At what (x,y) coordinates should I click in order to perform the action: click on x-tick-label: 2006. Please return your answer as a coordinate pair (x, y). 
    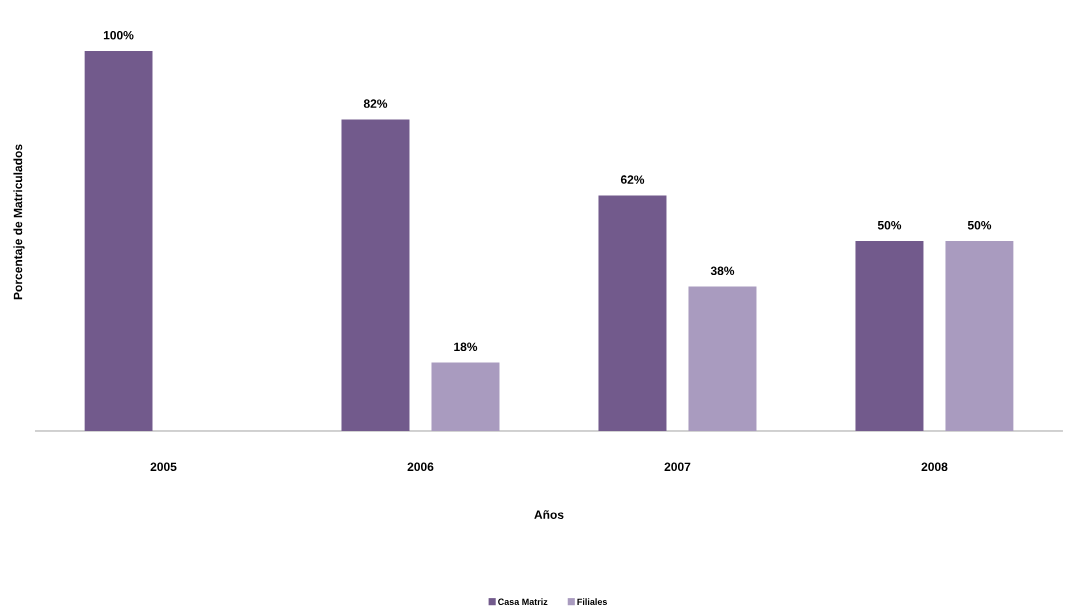
    Looking at the image, I should click on (420, 467).